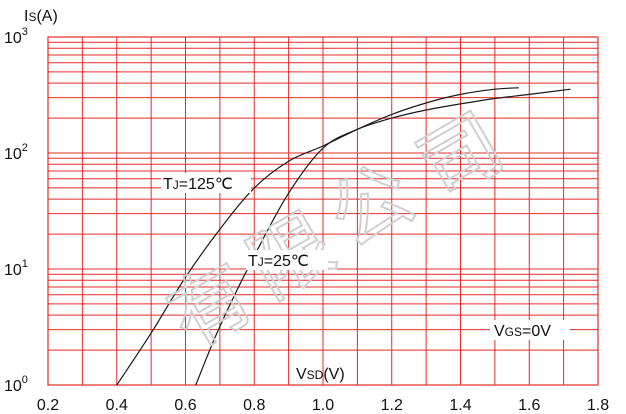  What do you see at coordinates (461, 156) in the screenshot?
I see `watermark-glyph: 司` at bounding box center [461, 156].